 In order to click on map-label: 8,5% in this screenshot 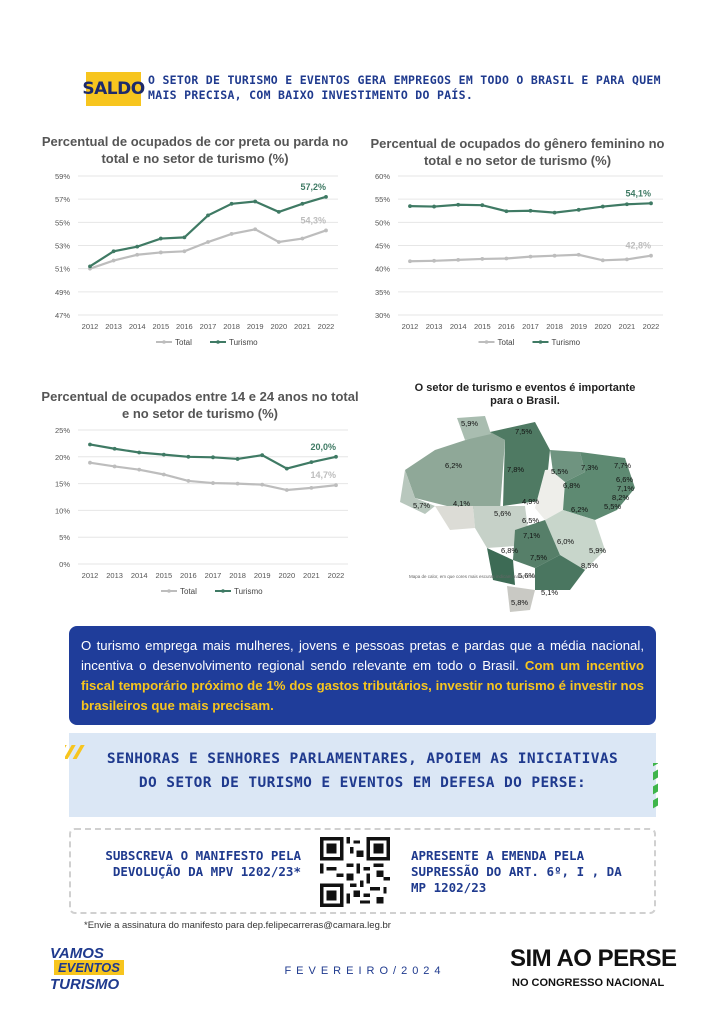, I will do `click(589, 565)`.